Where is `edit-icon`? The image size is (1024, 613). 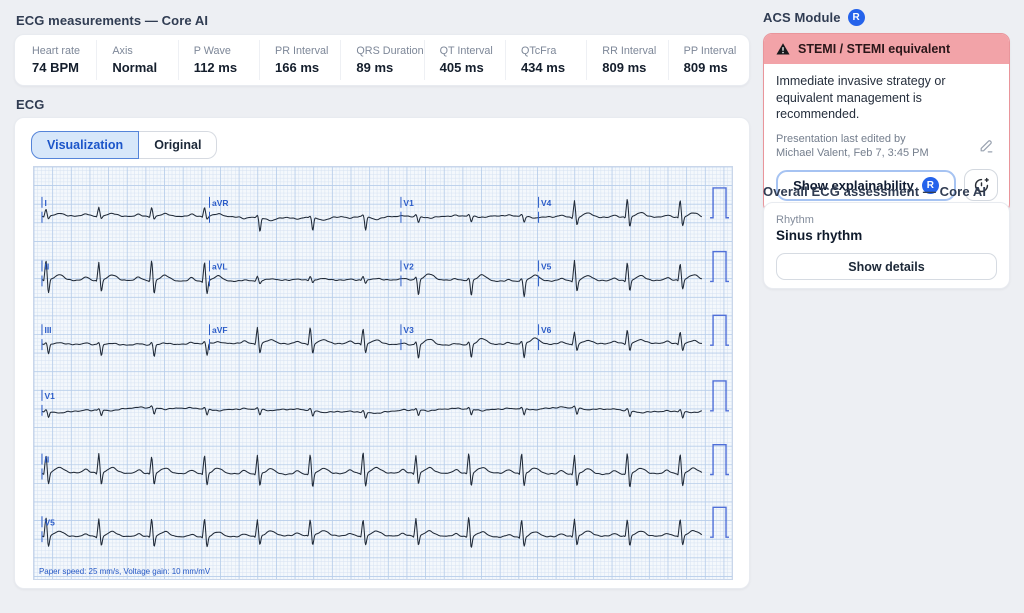
edit-icon is located at coordinates (986, 146).